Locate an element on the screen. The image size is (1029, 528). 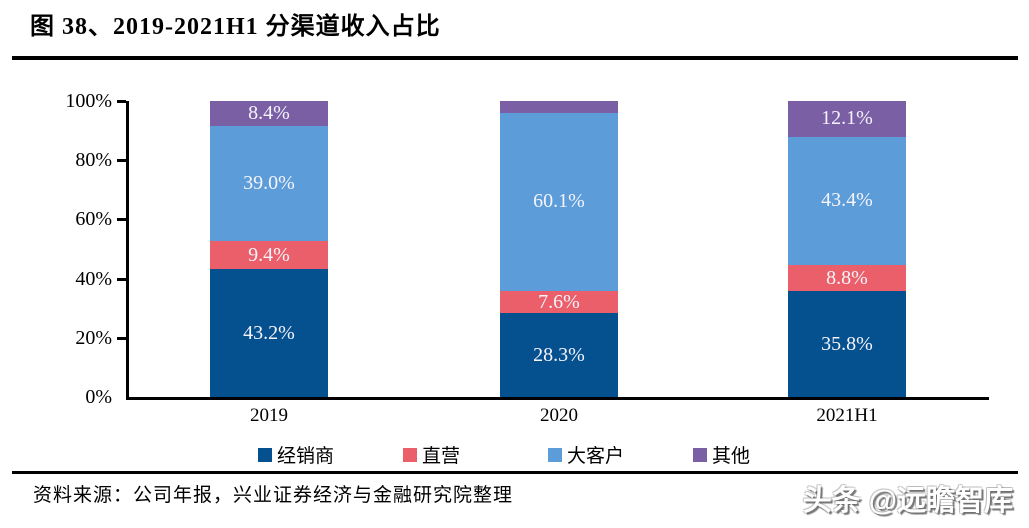
stacked-bar-2020: 28.3% 7.6% 60.1% is located at coordinates (559, 249).